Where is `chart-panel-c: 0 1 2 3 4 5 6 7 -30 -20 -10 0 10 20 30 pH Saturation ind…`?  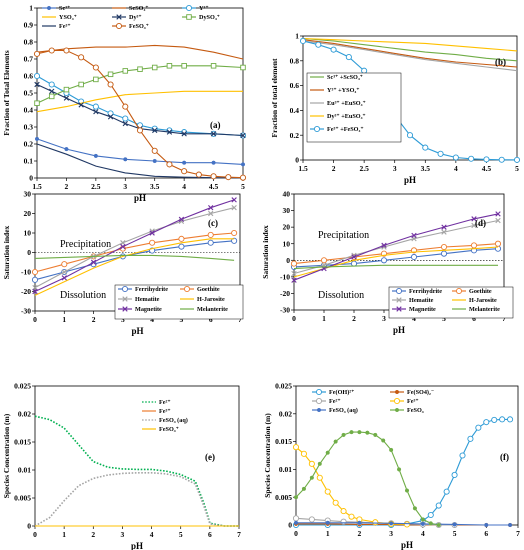
chart-panel-c: 0 1 2 3 4 5 6 7 -30 -20 -10 0 10 20 30 pH Saturation ind… is located at coordinates (123, 263).